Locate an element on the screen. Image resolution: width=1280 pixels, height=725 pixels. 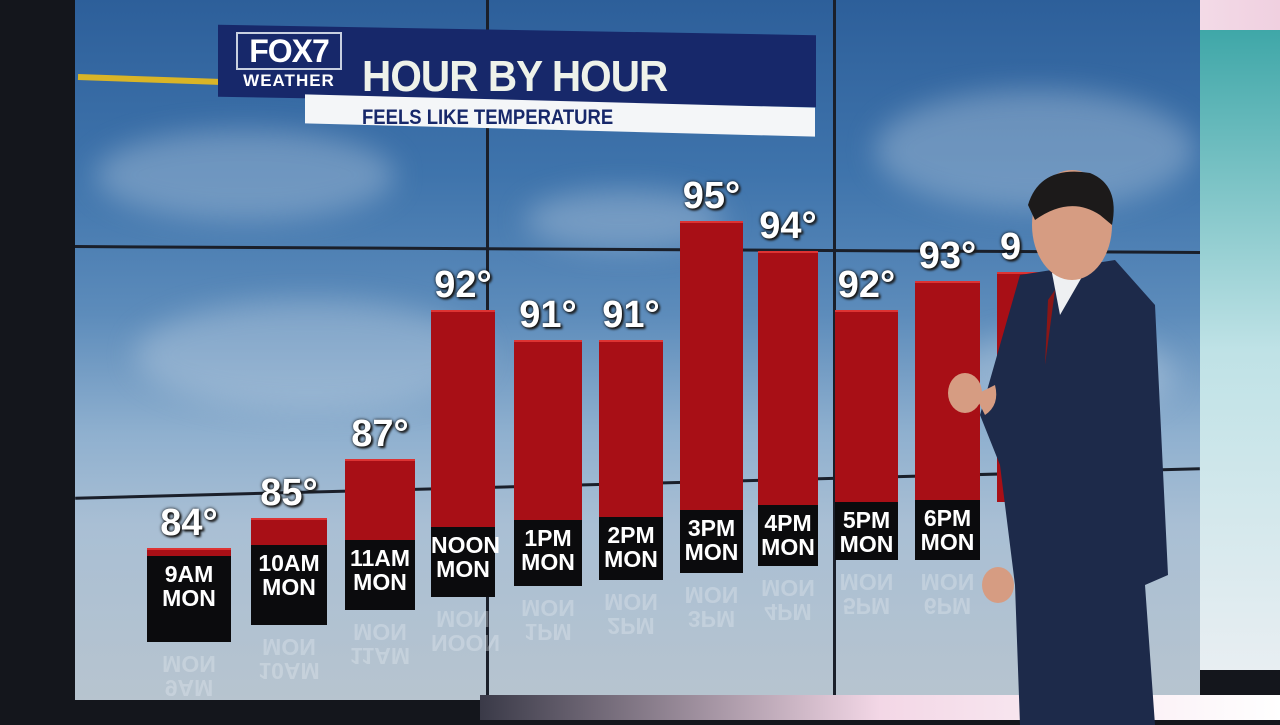
value-label: 87° is located at coordinates (380, 433).